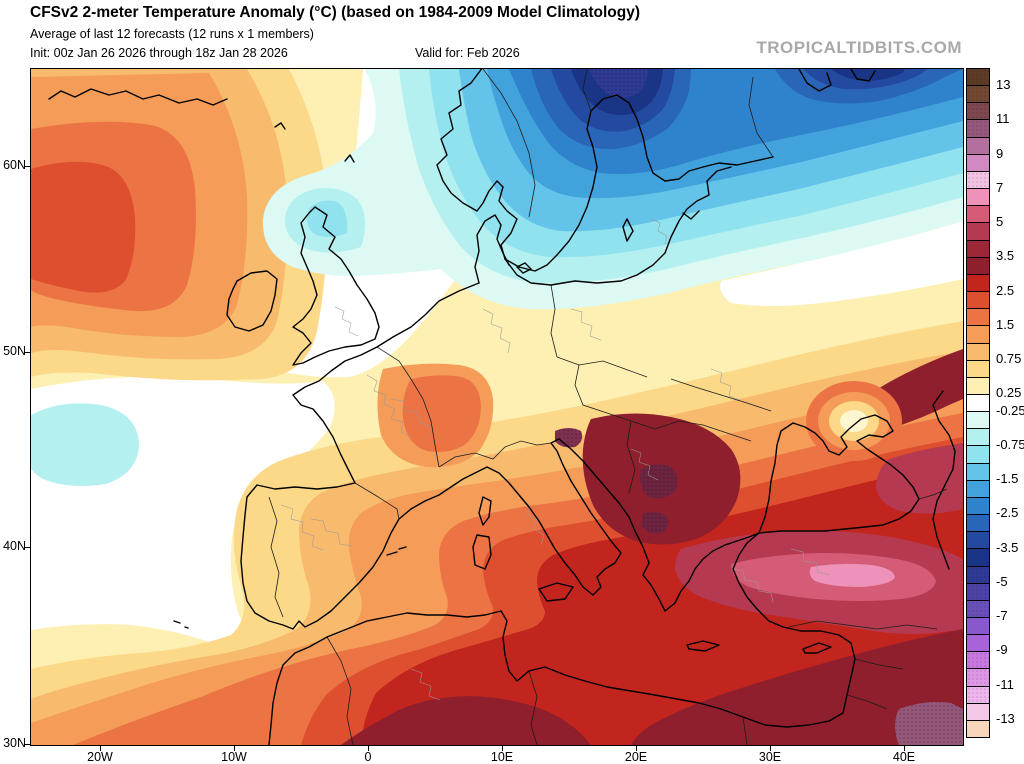 The width and height of the screenshot is (1024, 764). What do you see at coordinates (14, 351) in the screenshot?
I see `lat-tick-label: 50N` at bounding box center [14, 351].